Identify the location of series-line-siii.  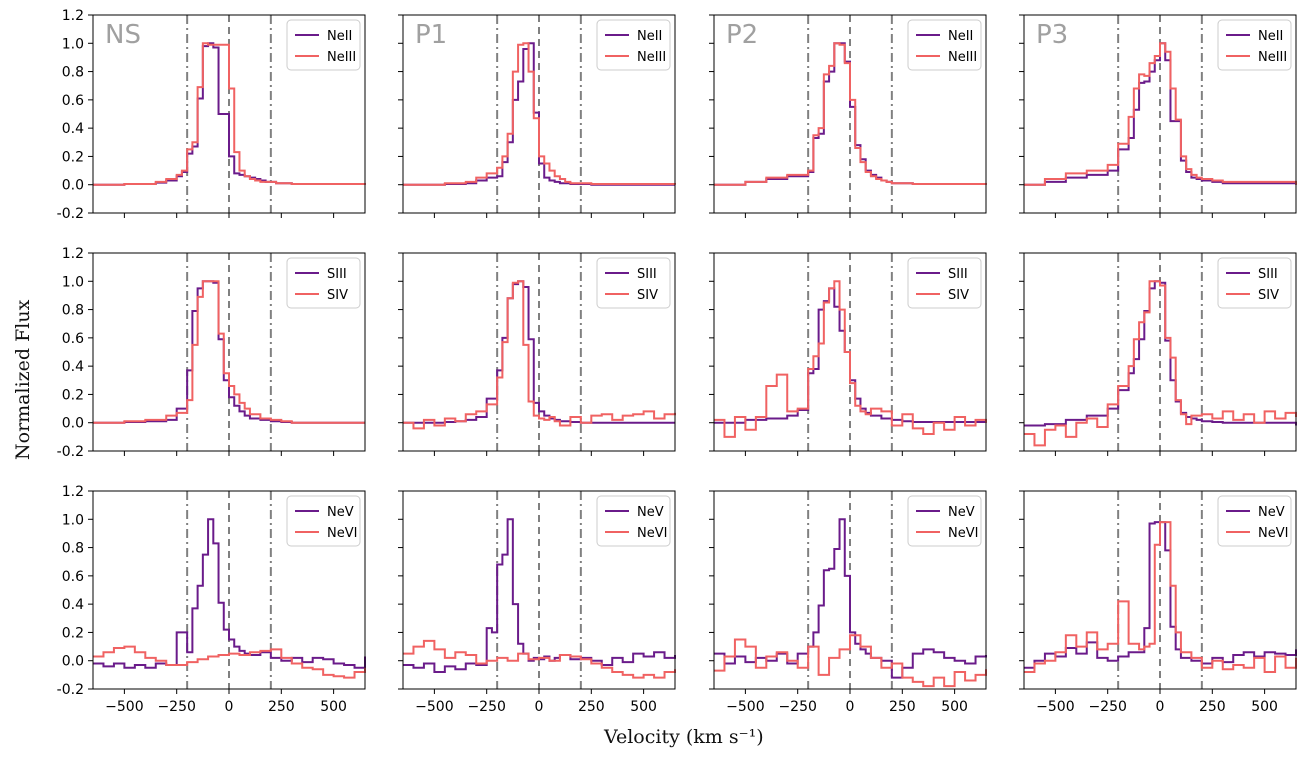
(850, 355).